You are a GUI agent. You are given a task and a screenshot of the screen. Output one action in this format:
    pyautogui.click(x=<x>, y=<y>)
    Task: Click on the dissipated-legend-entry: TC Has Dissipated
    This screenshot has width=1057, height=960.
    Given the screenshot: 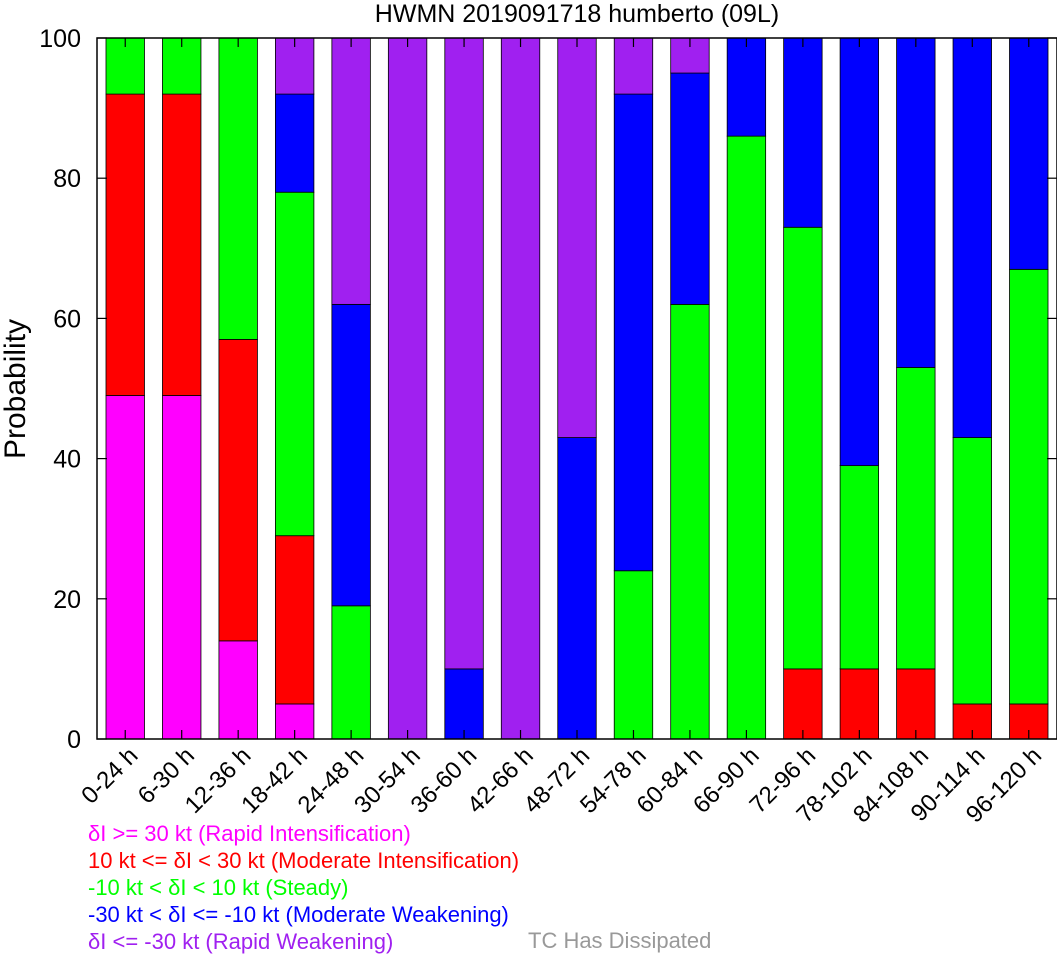 What is the action you would take?
    pyautogui.click(x=620, y=940)
    